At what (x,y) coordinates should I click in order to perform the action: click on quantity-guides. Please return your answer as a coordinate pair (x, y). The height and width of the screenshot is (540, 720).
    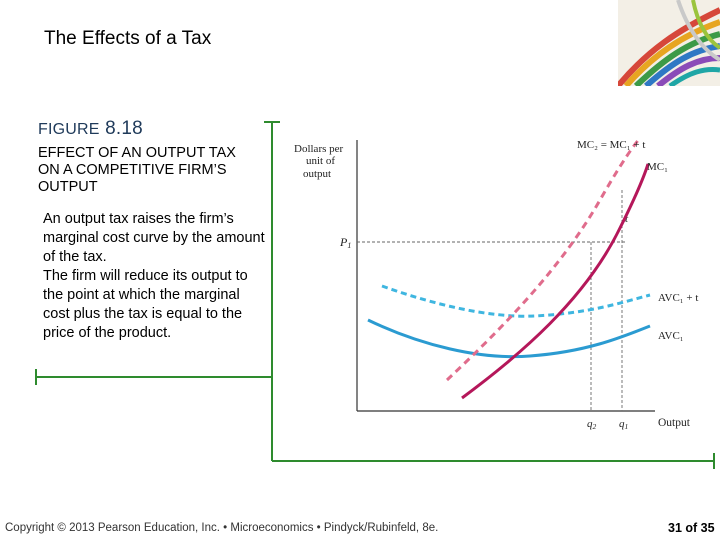
    Looking at the image, I should click on (606, 300).